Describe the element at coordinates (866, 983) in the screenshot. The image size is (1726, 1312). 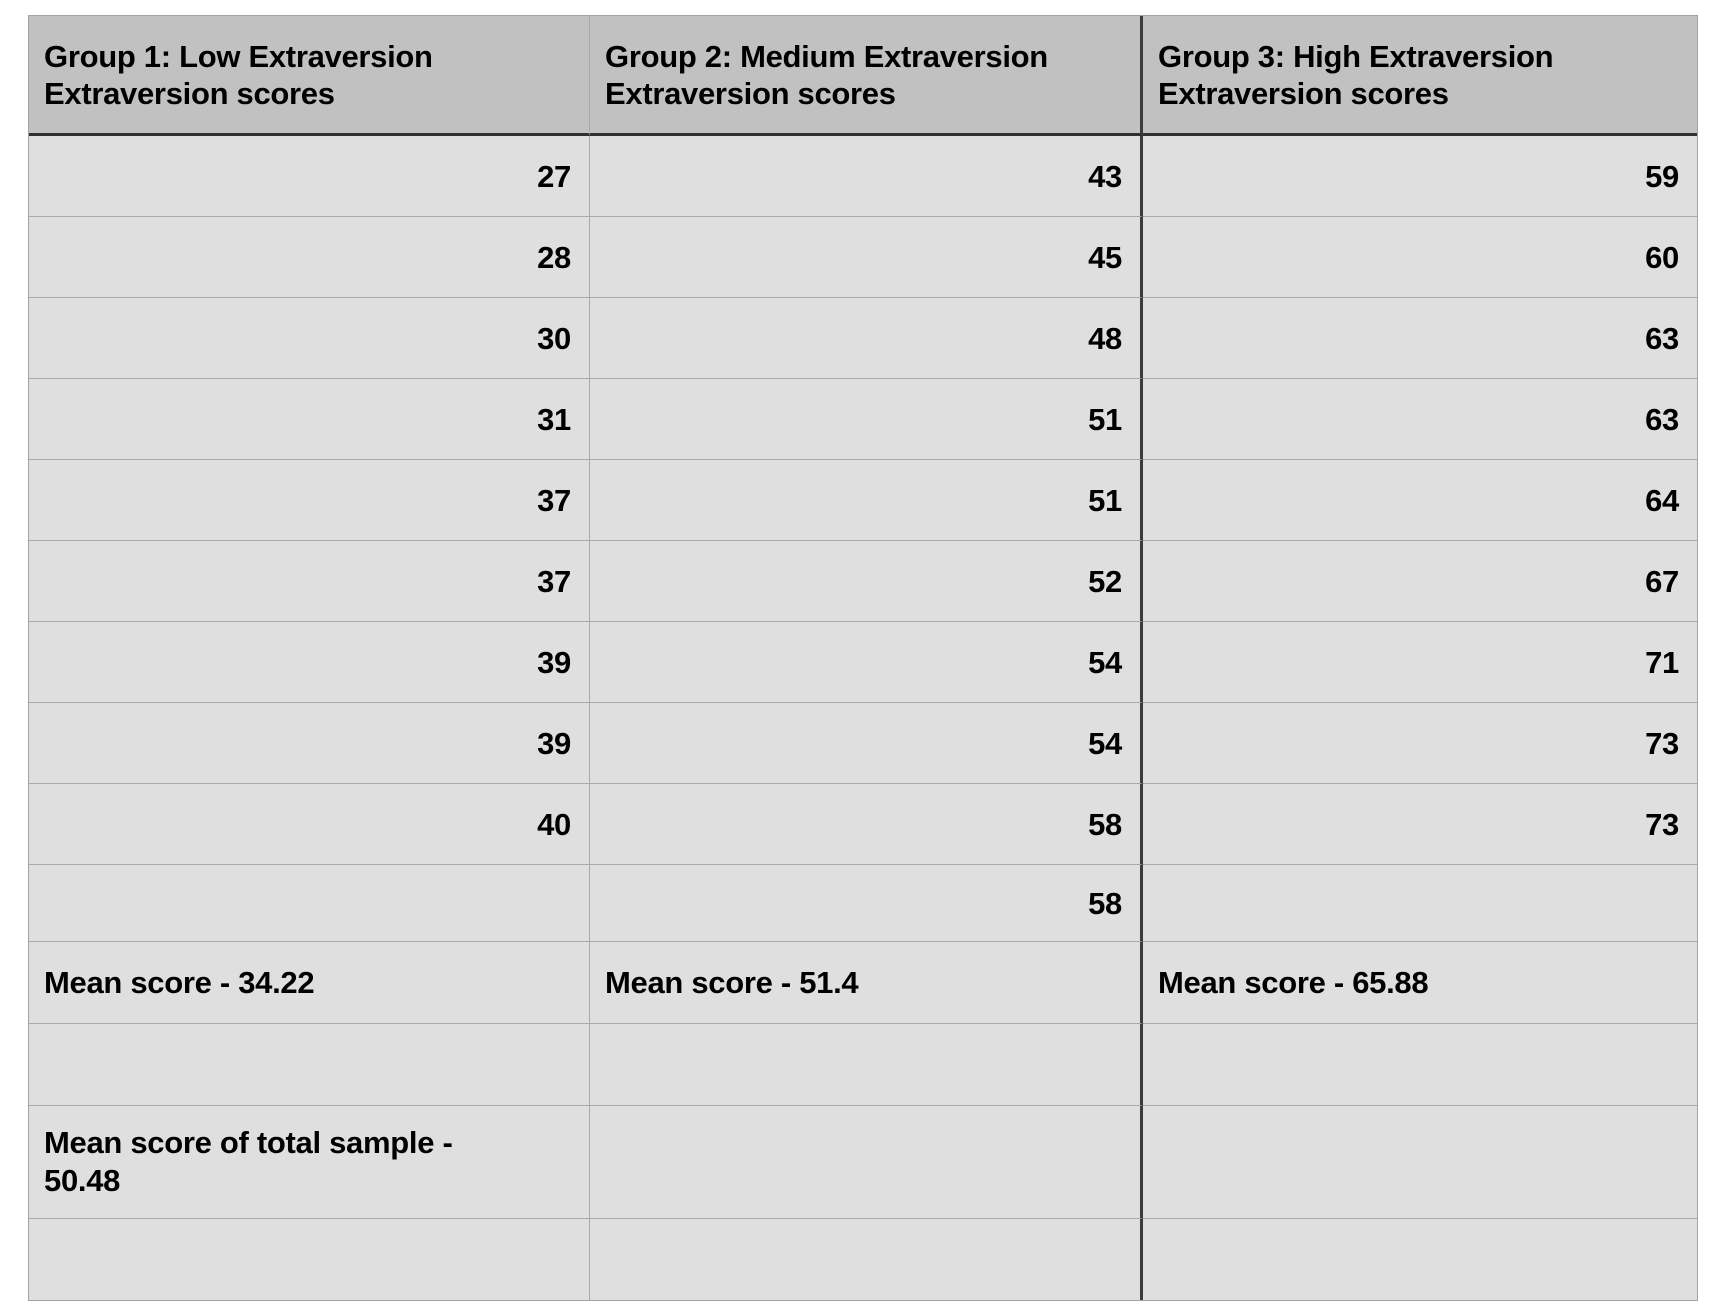
I see `mean-score-cell-group2: Mean score - 51.4` at that location.